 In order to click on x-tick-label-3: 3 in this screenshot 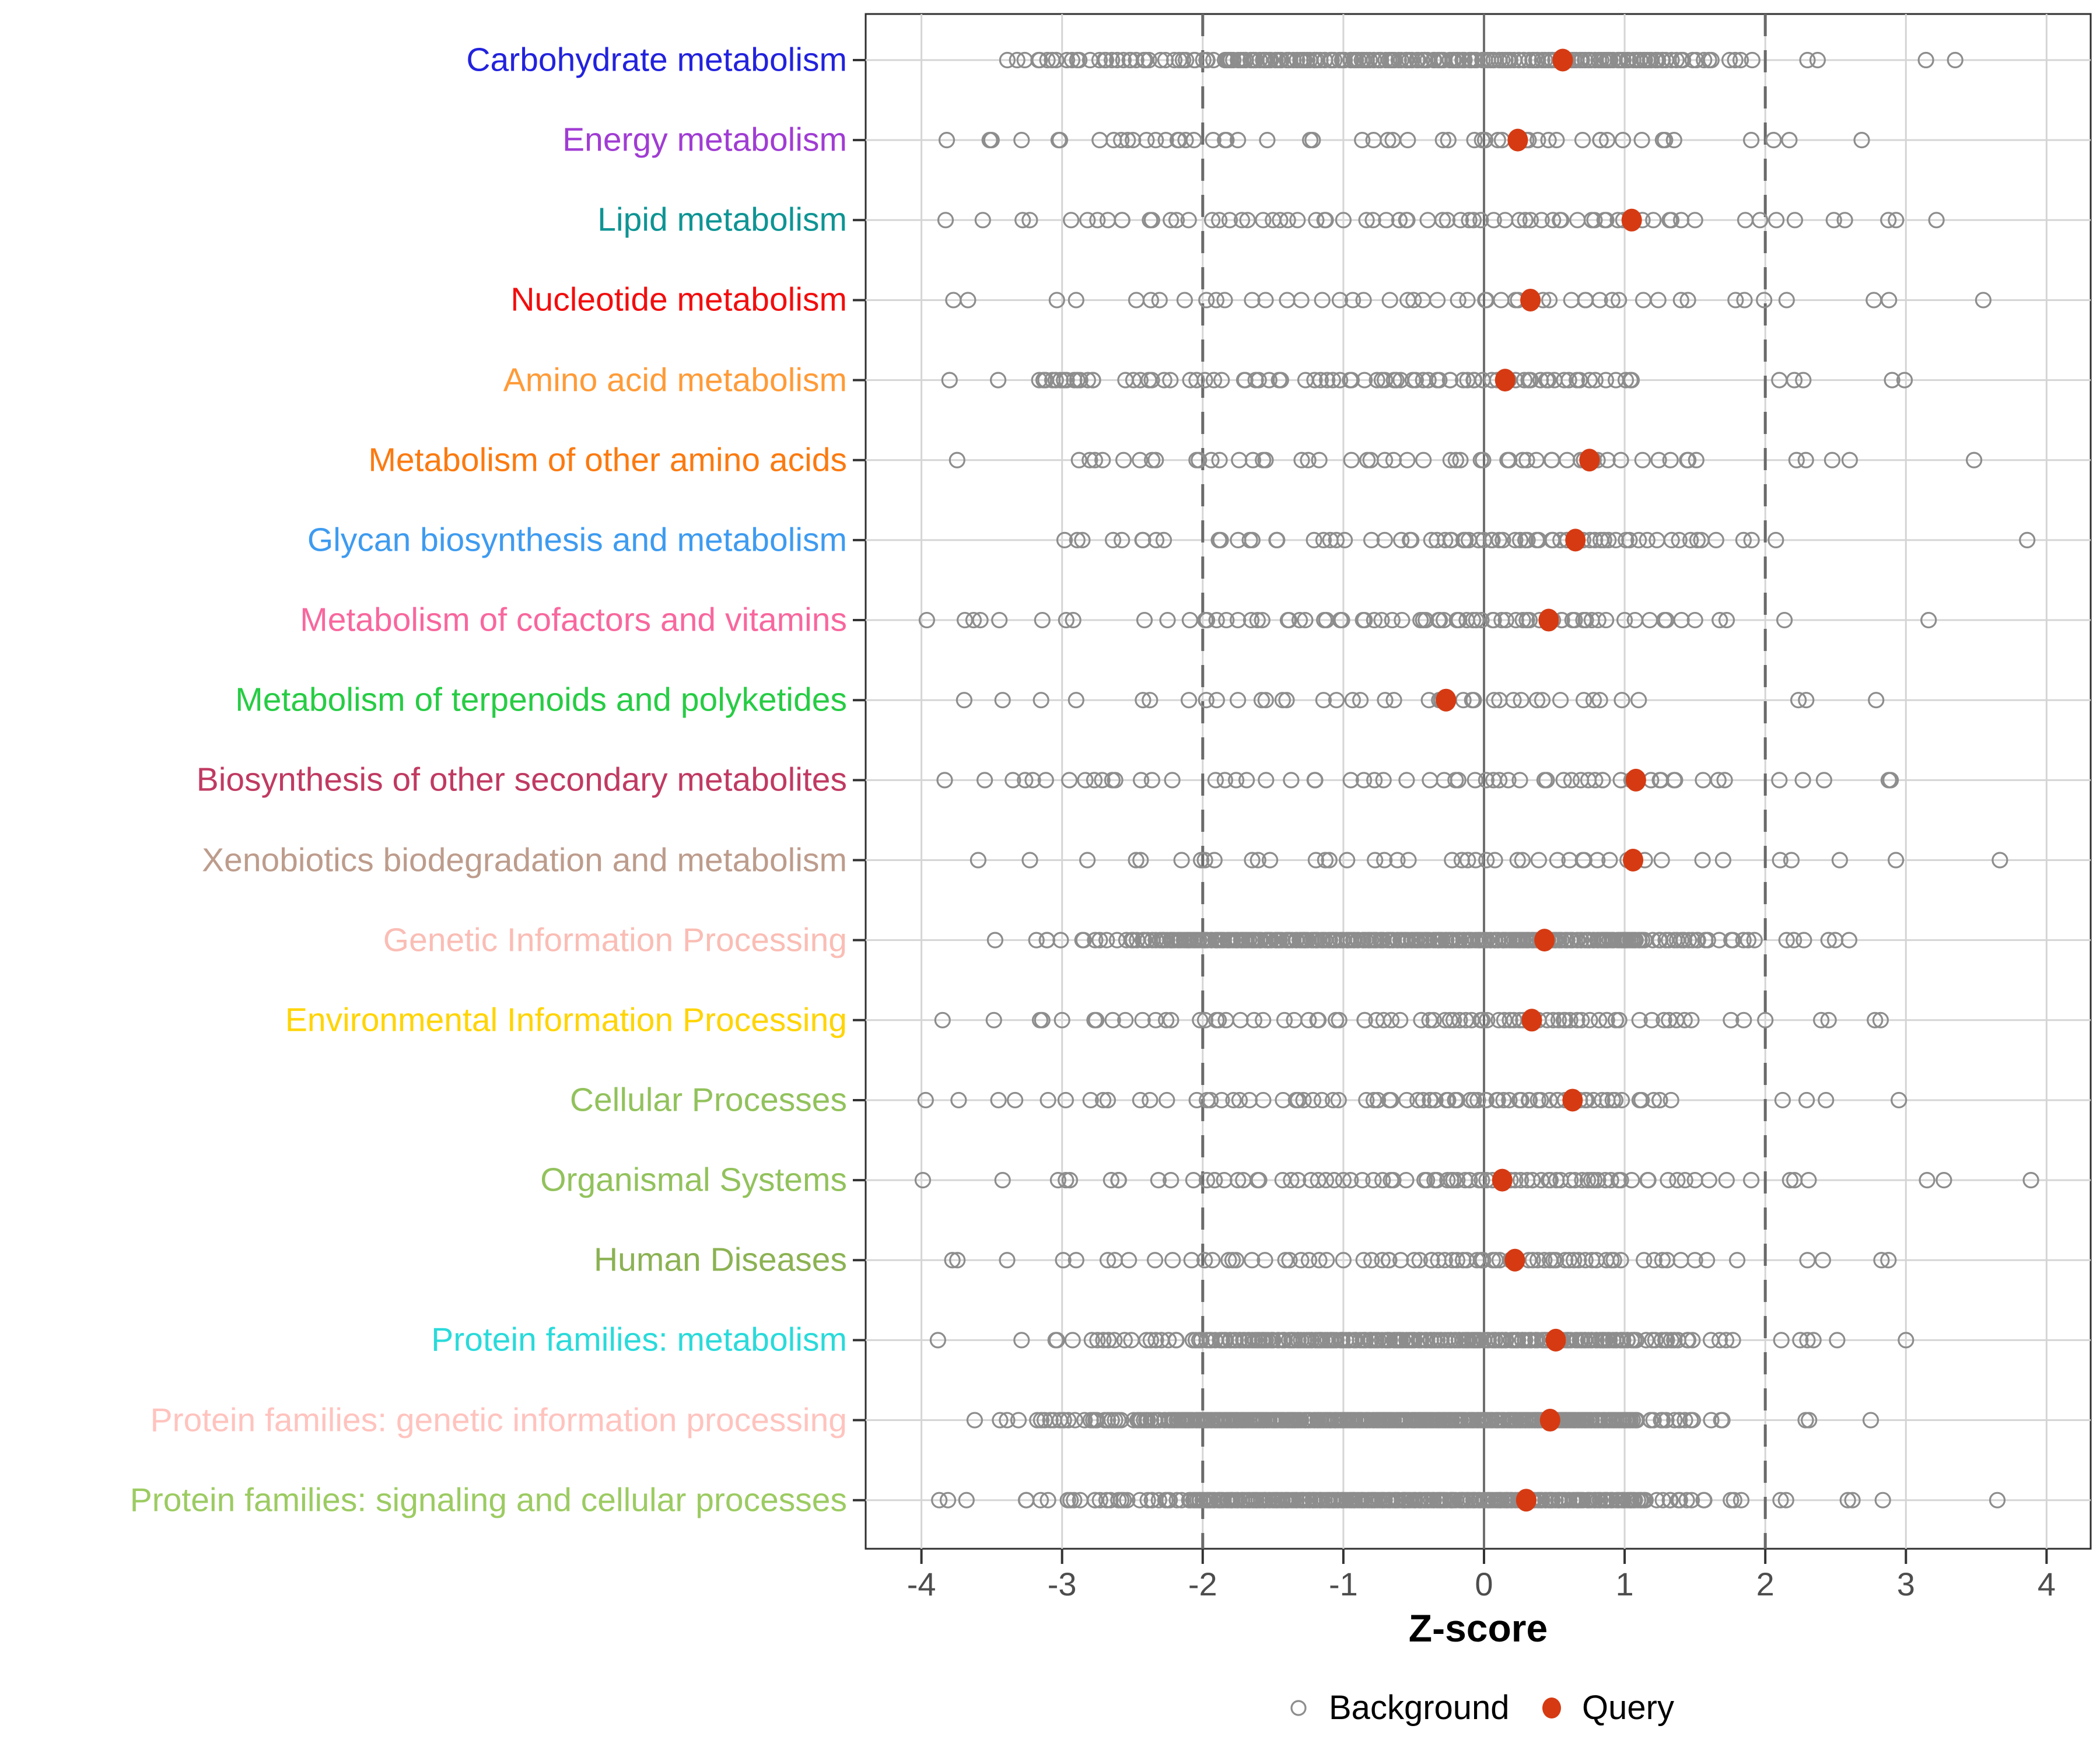, I will do `click(1905, 1584)`.